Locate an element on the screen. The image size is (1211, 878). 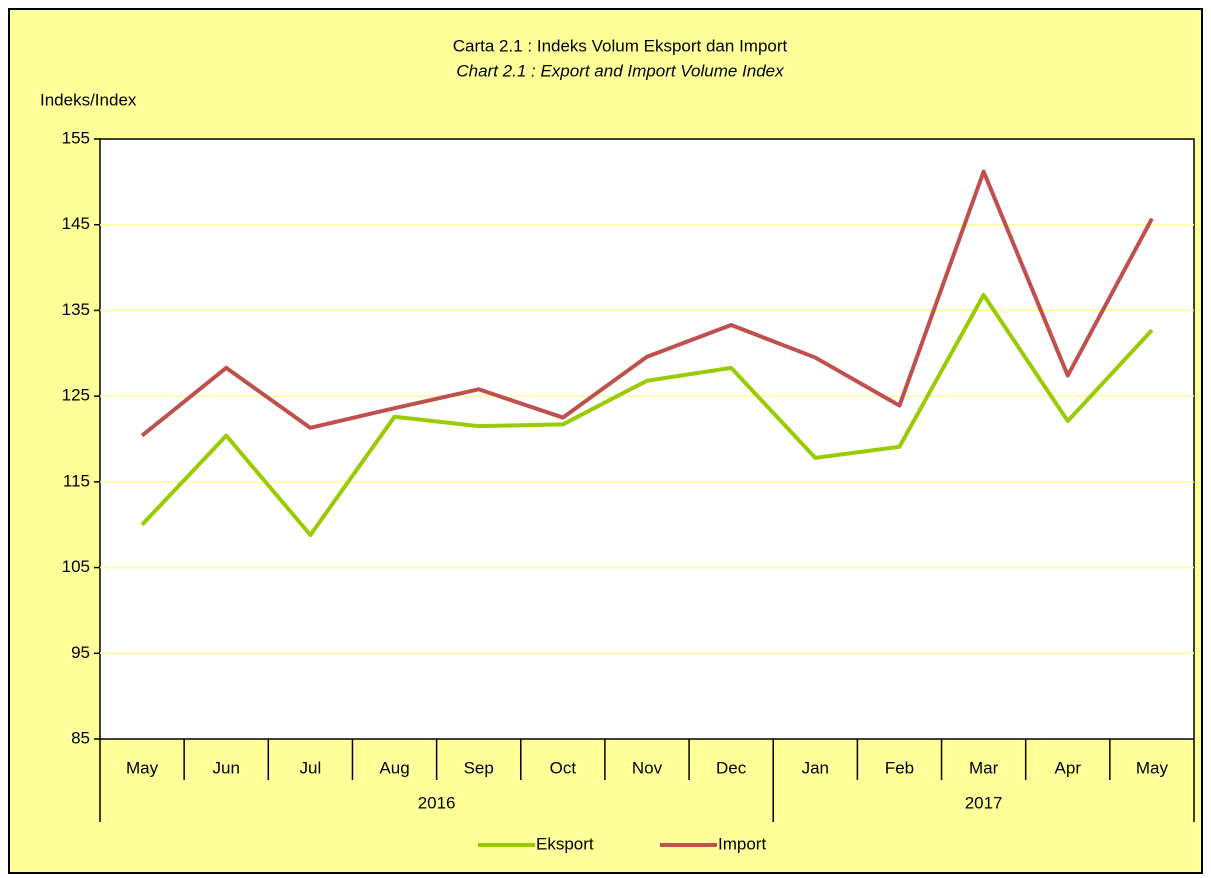
y-tick-label: 85 is located at coordinates (80, 737).